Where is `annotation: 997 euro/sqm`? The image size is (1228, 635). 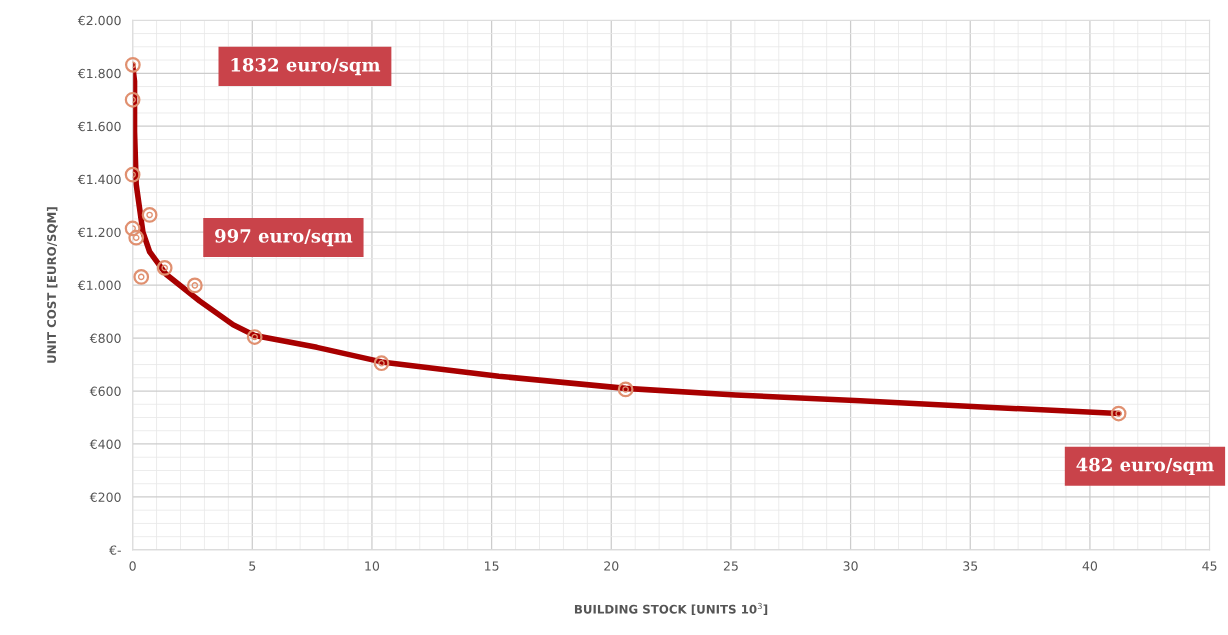 annotation: 997 euro/sqm is located at coordinates (284, 238).